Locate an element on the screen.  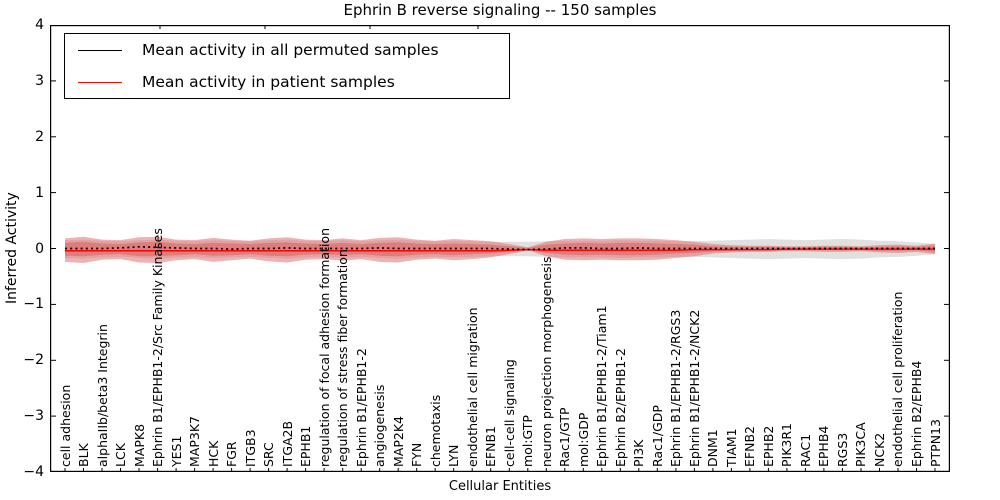
x-tick-label: EFNB2 is located at coordinates (750, 446).